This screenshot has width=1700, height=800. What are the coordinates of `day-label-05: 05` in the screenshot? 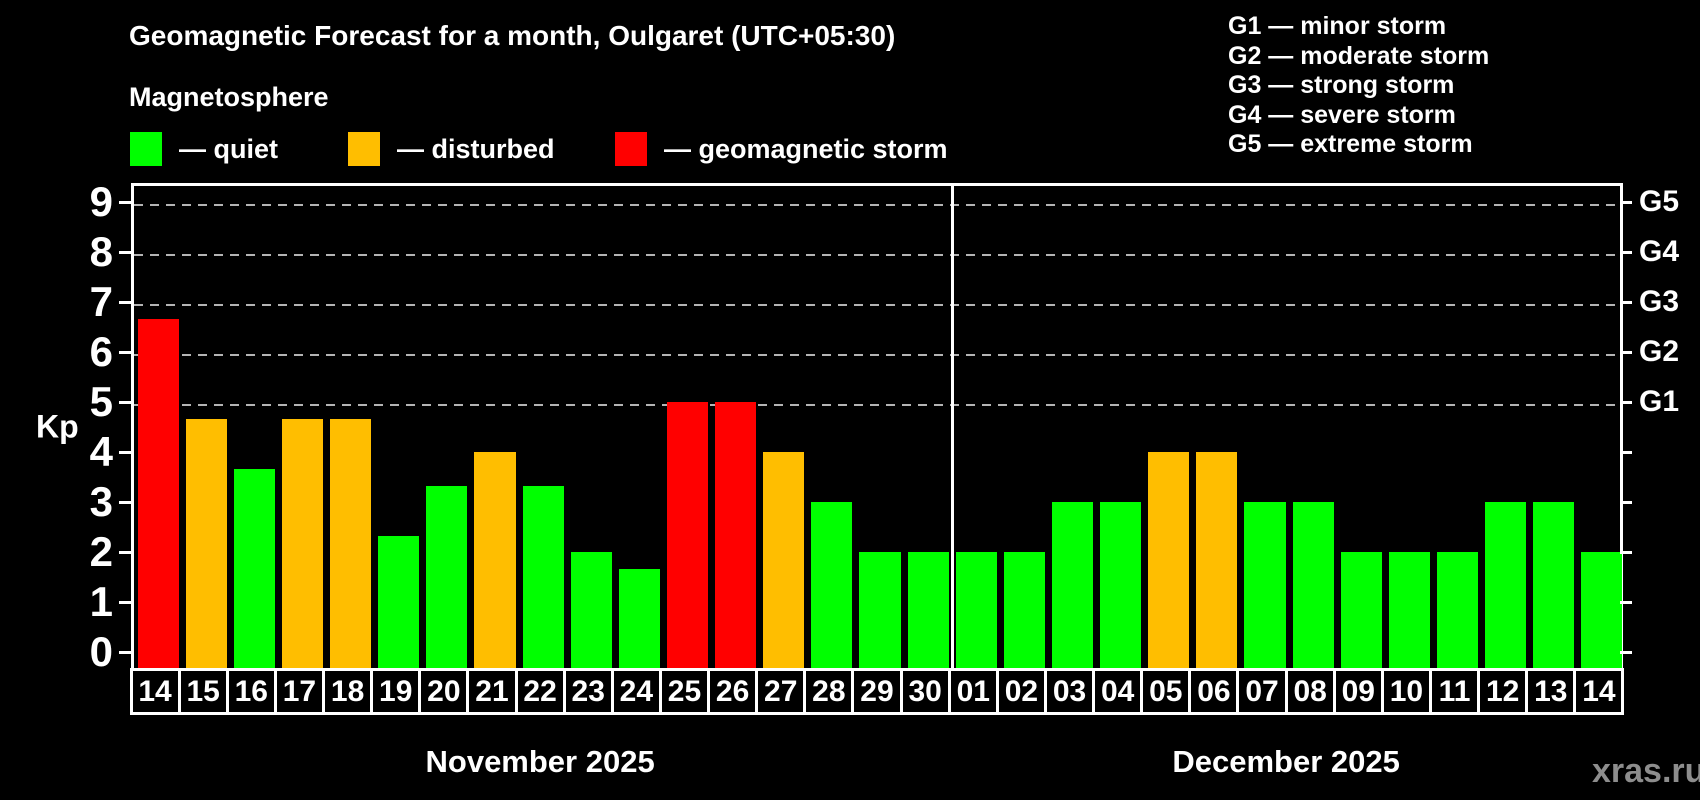 It's located at (1166, 691).